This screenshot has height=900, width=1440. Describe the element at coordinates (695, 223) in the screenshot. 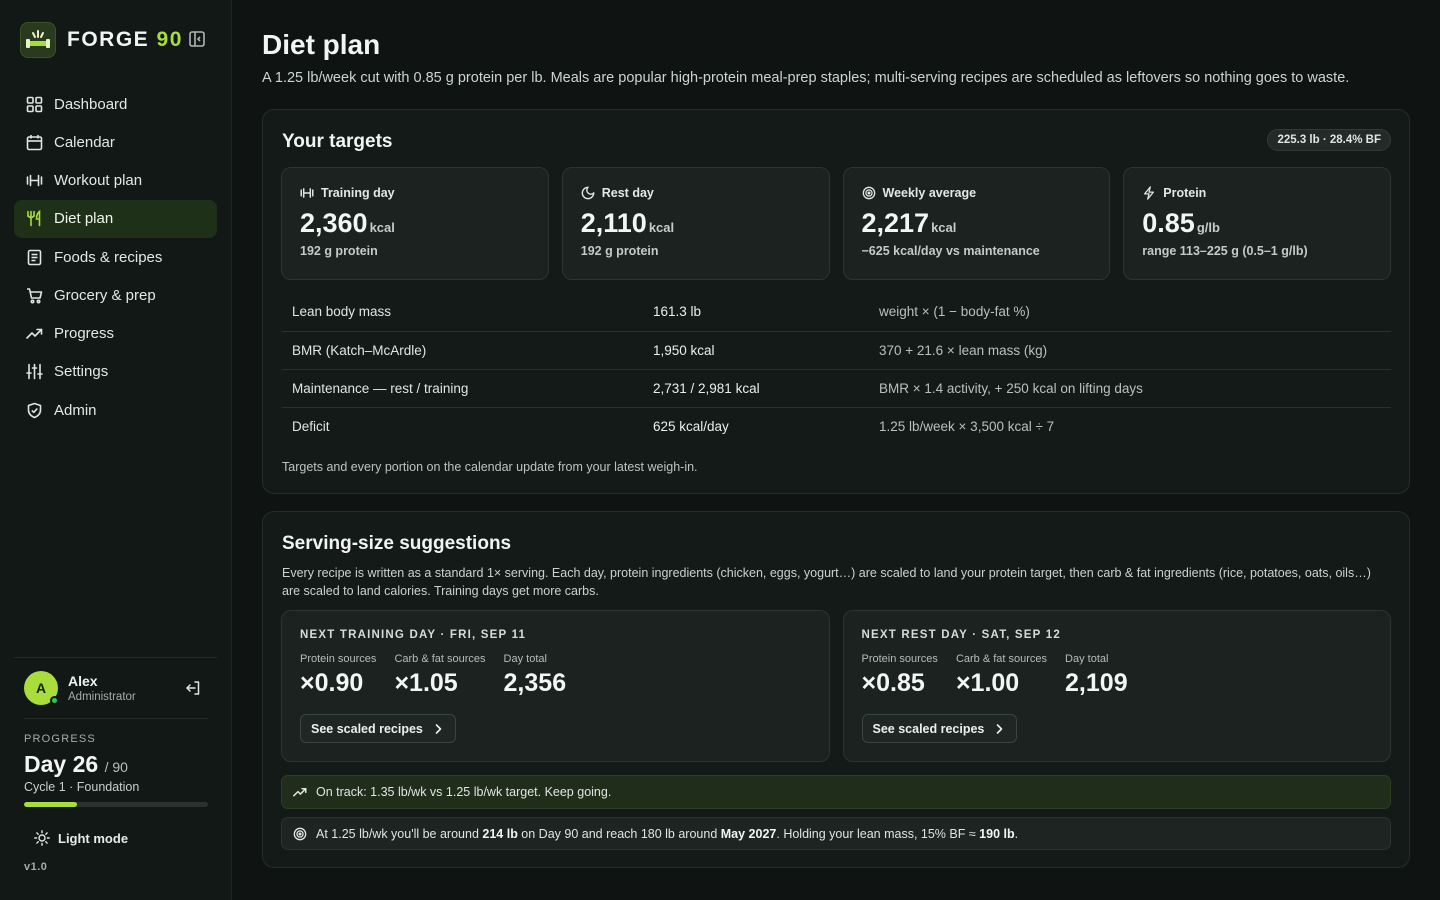

I see `rest-day-card: Rest day 2,110 kcal 192 g protein` at that location.